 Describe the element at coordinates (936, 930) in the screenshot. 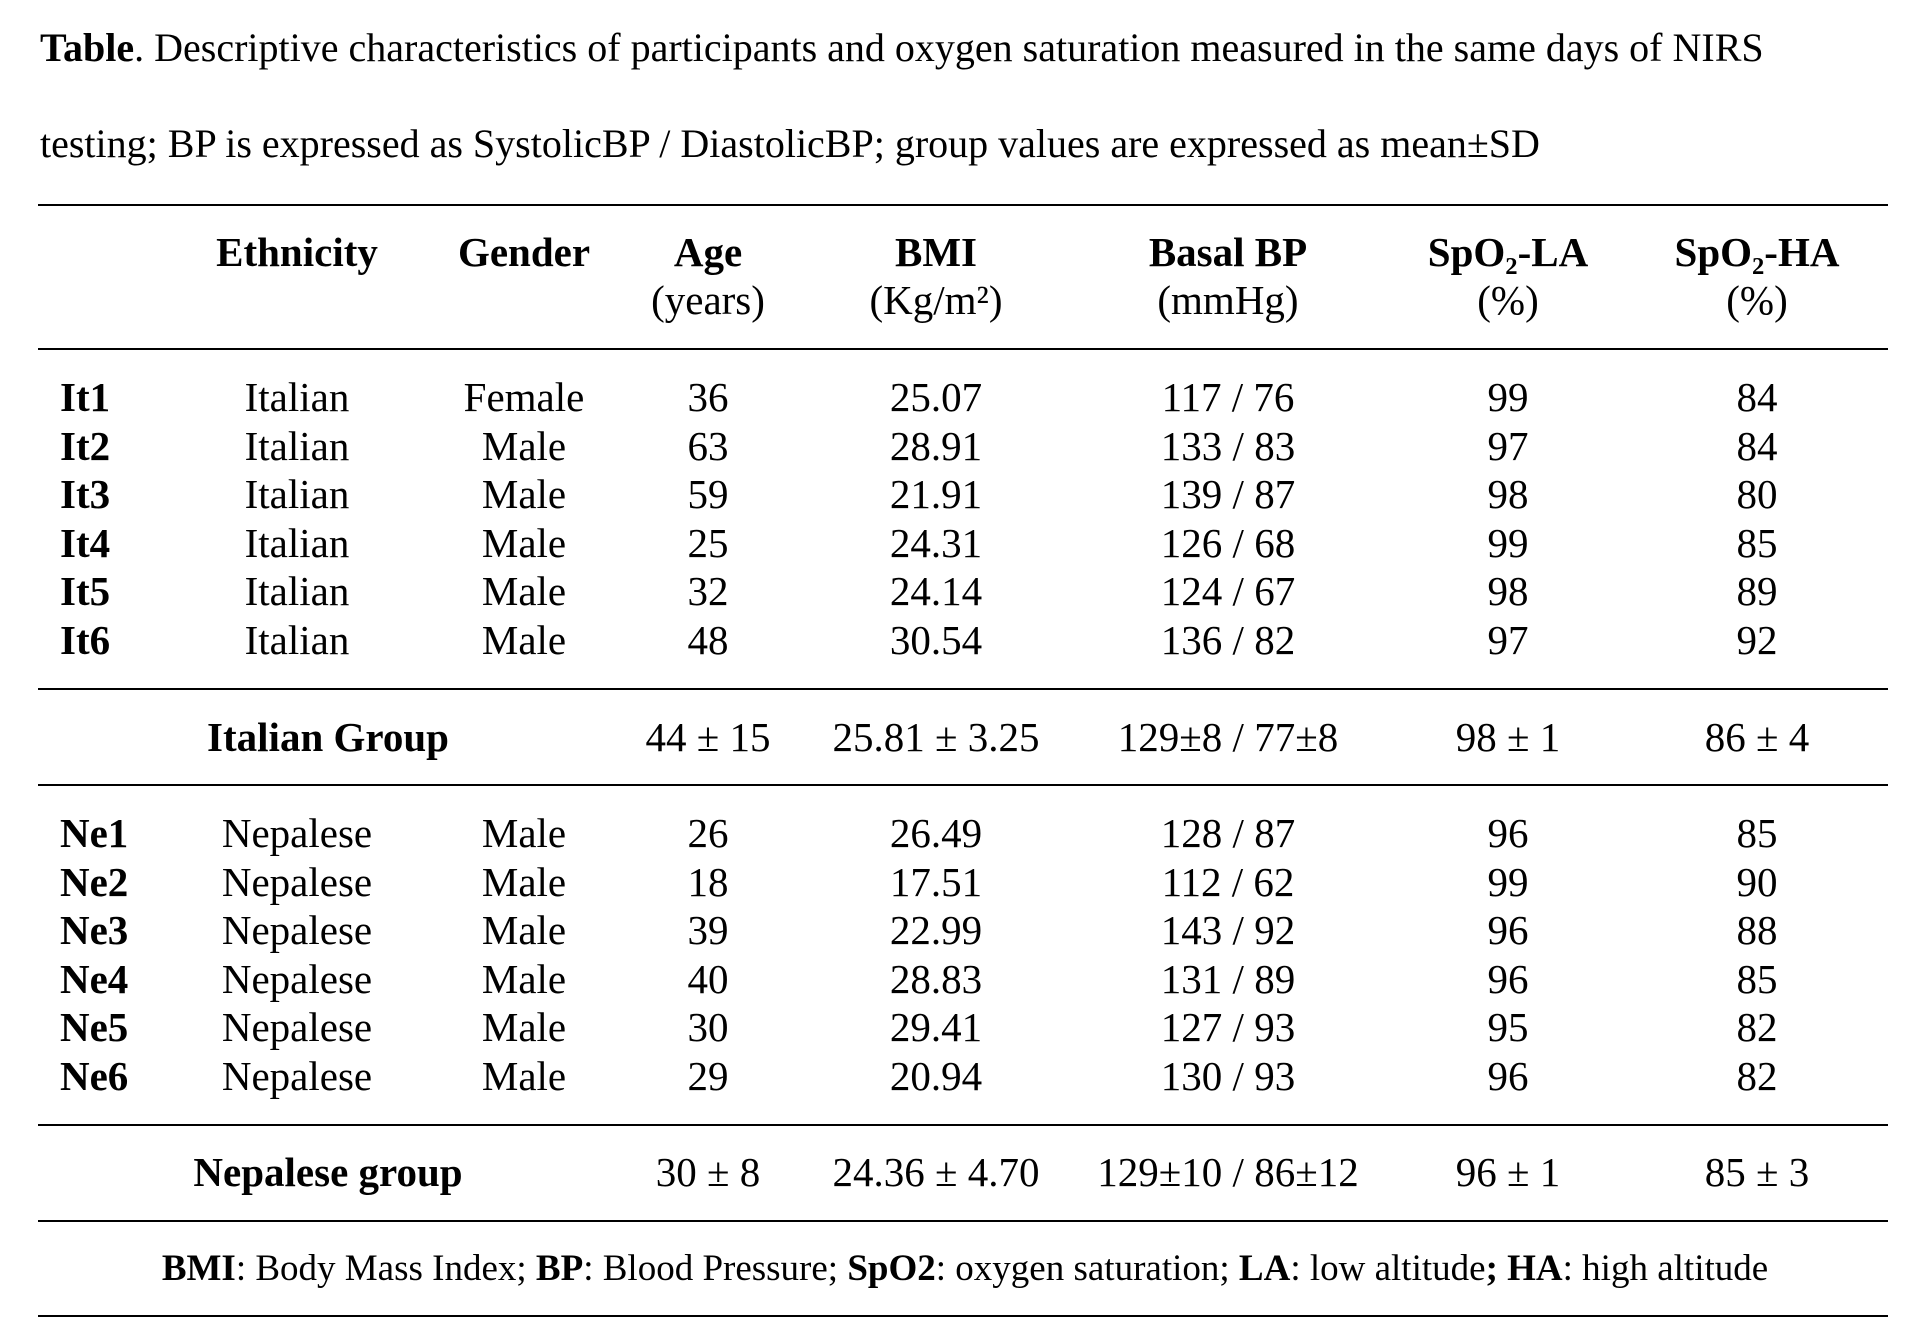

I see `nepalese-cell-bmi: 22.99` at that location.